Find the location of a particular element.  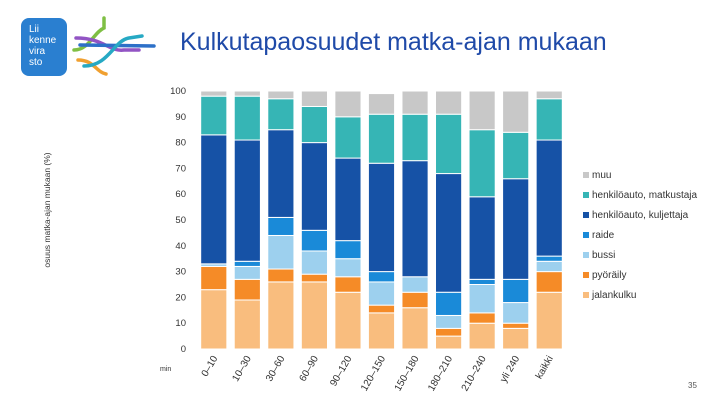

page-title: Kulkutapaosuudet matka-ajan mukaan is located at coordinates (393, 42).